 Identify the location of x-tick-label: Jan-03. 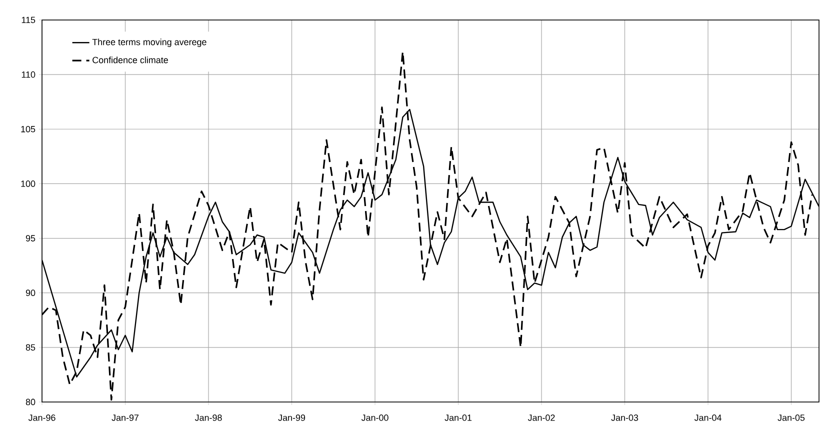
(624, 417).